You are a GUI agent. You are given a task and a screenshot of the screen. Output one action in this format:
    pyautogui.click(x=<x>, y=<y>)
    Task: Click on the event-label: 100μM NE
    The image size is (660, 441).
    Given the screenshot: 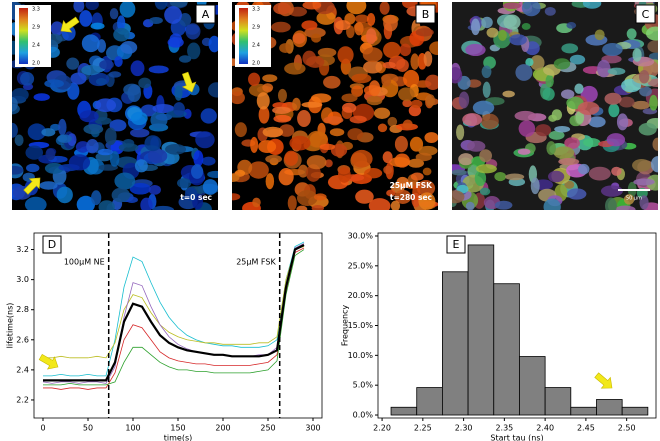 What is the action you would take?
    pyautogui.click(x=84, y=262)
    